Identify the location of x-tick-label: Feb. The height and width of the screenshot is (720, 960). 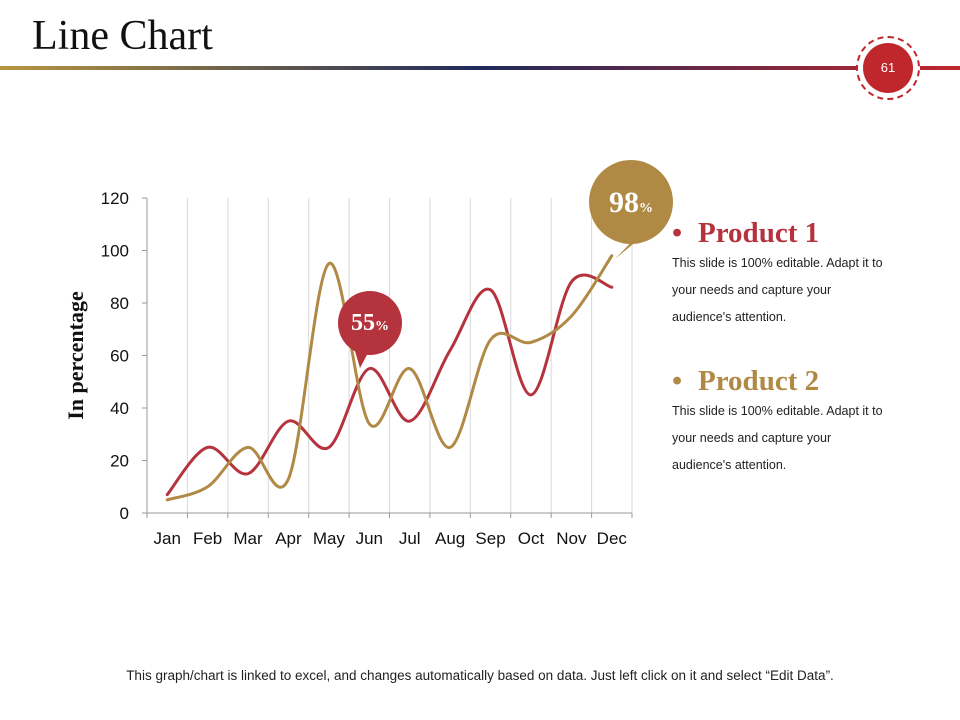
(207, 538).